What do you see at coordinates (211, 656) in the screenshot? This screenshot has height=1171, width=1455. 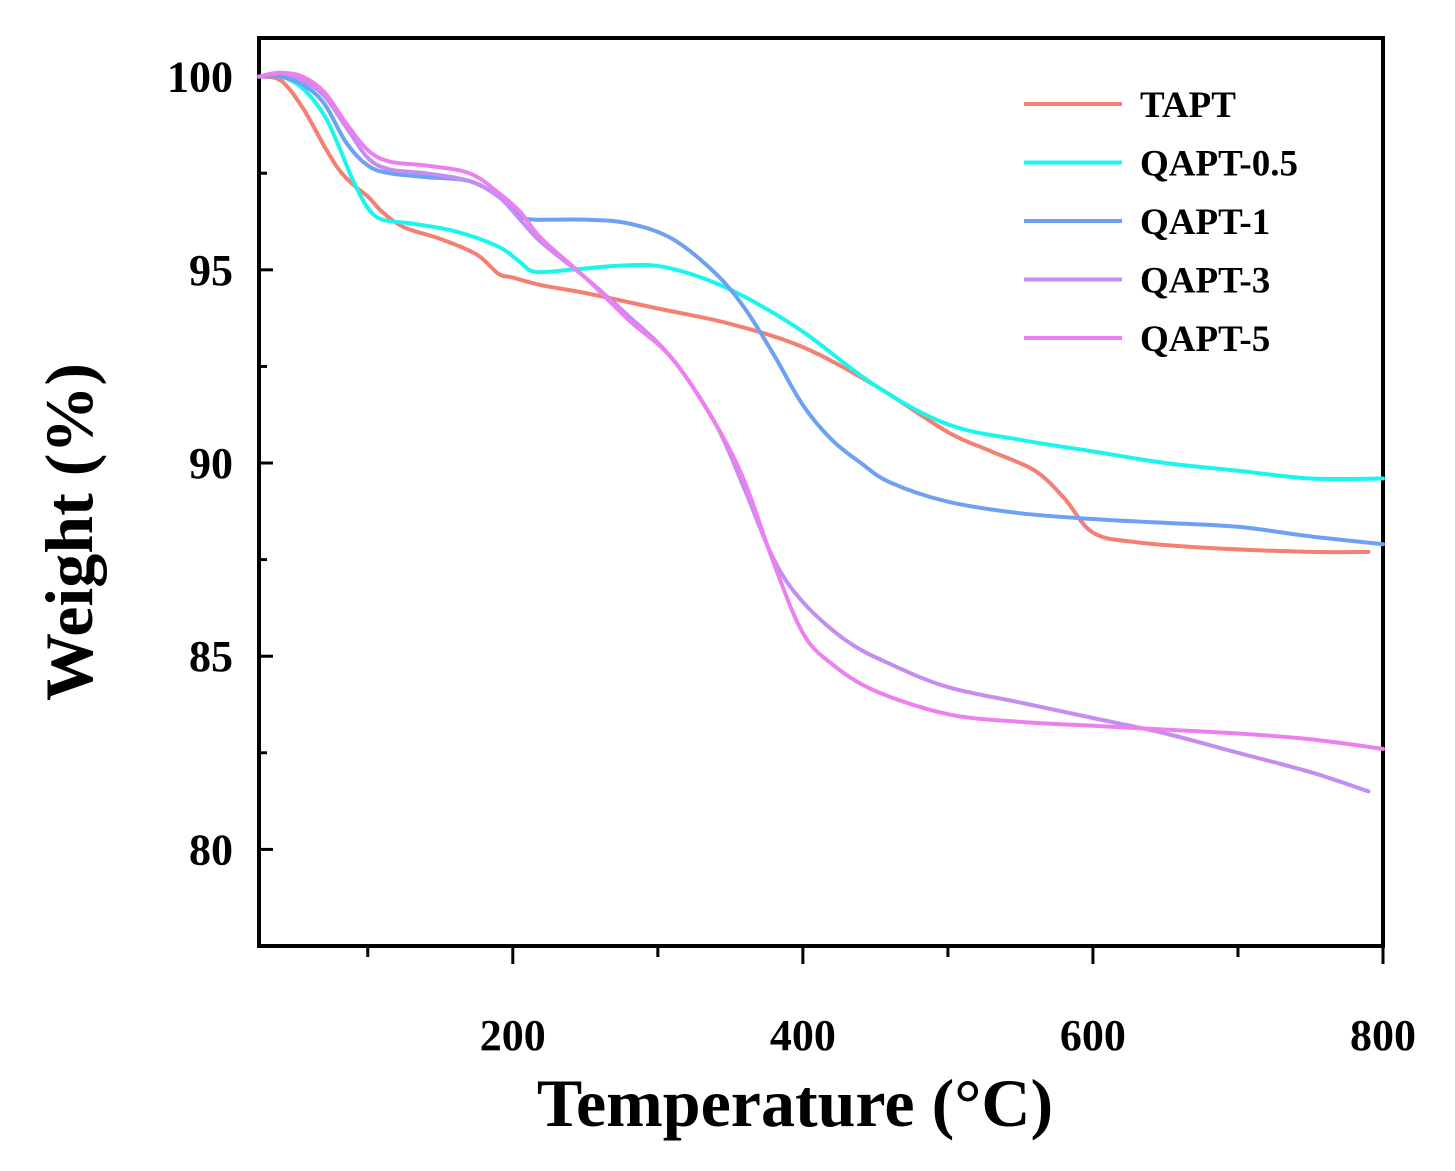 I see `y-tick-label: 85` at bounding box center [211, 656].